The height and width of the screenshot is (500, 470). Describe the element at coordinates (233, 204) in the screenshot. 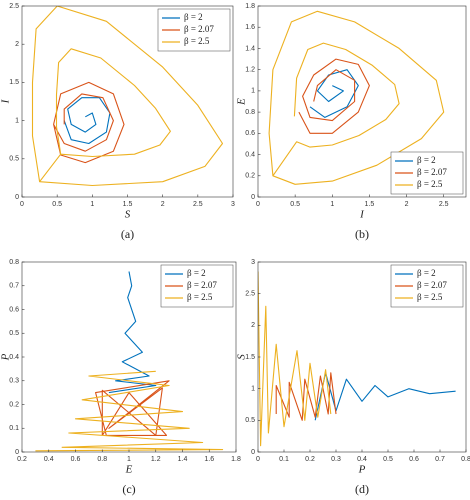

I see `x-tick-label: 3` at that location.